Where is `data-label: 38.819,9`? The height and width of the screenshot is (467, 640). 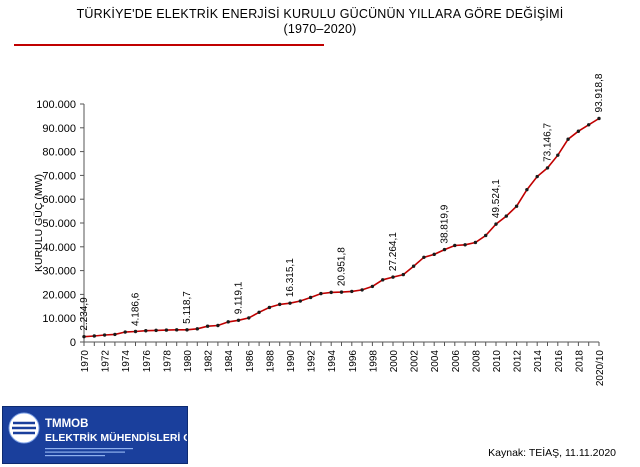 data-label: 38.819,9 is located at coordinates (445, 223).